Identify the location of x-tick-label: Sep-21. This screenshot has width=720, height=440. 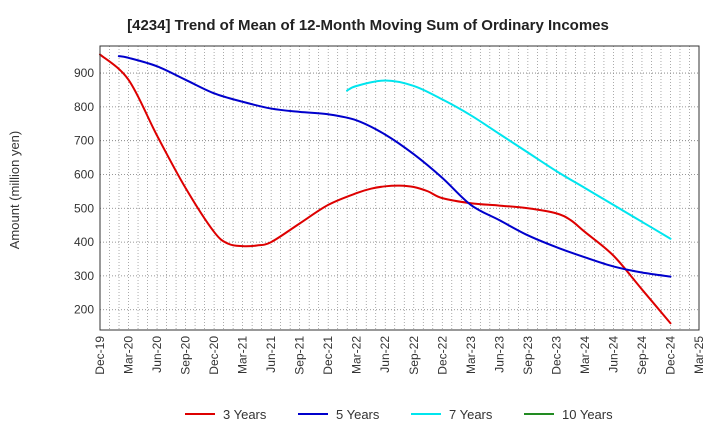
(300, 355).